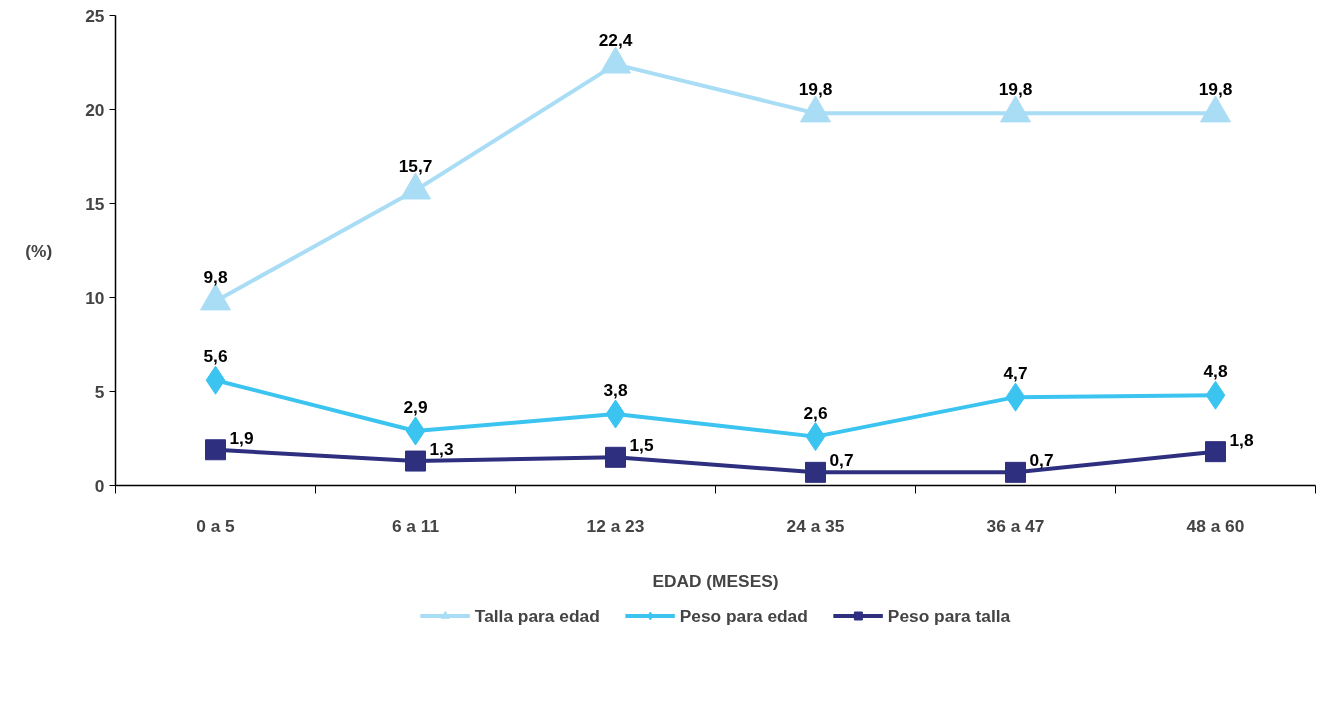 Image resolution: width=1335 pixels, height=702 pixels. Describe the element at coordinates (615, 40) in the screenshot. I see `data-label: 22,4` at that location.